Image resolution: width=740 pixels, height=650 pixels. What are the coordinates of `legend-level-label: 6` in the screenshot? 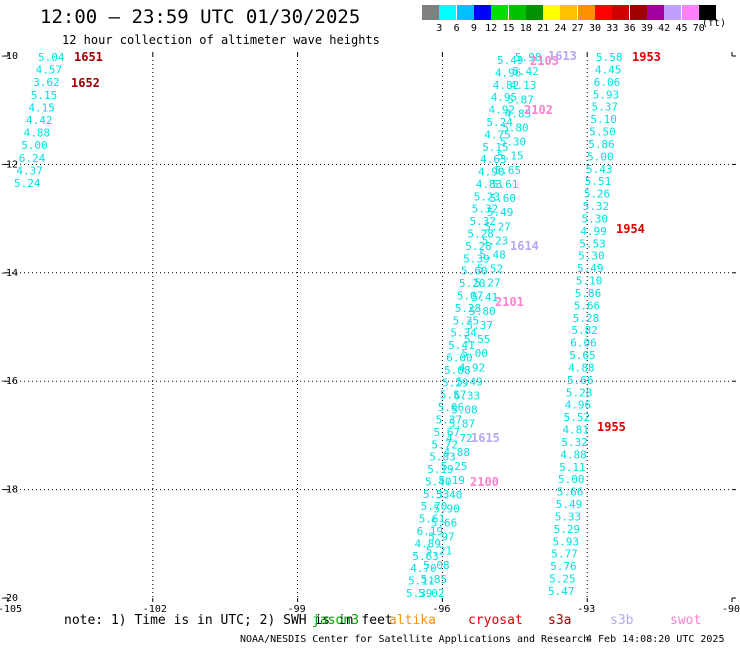 It's located at (456, 28).